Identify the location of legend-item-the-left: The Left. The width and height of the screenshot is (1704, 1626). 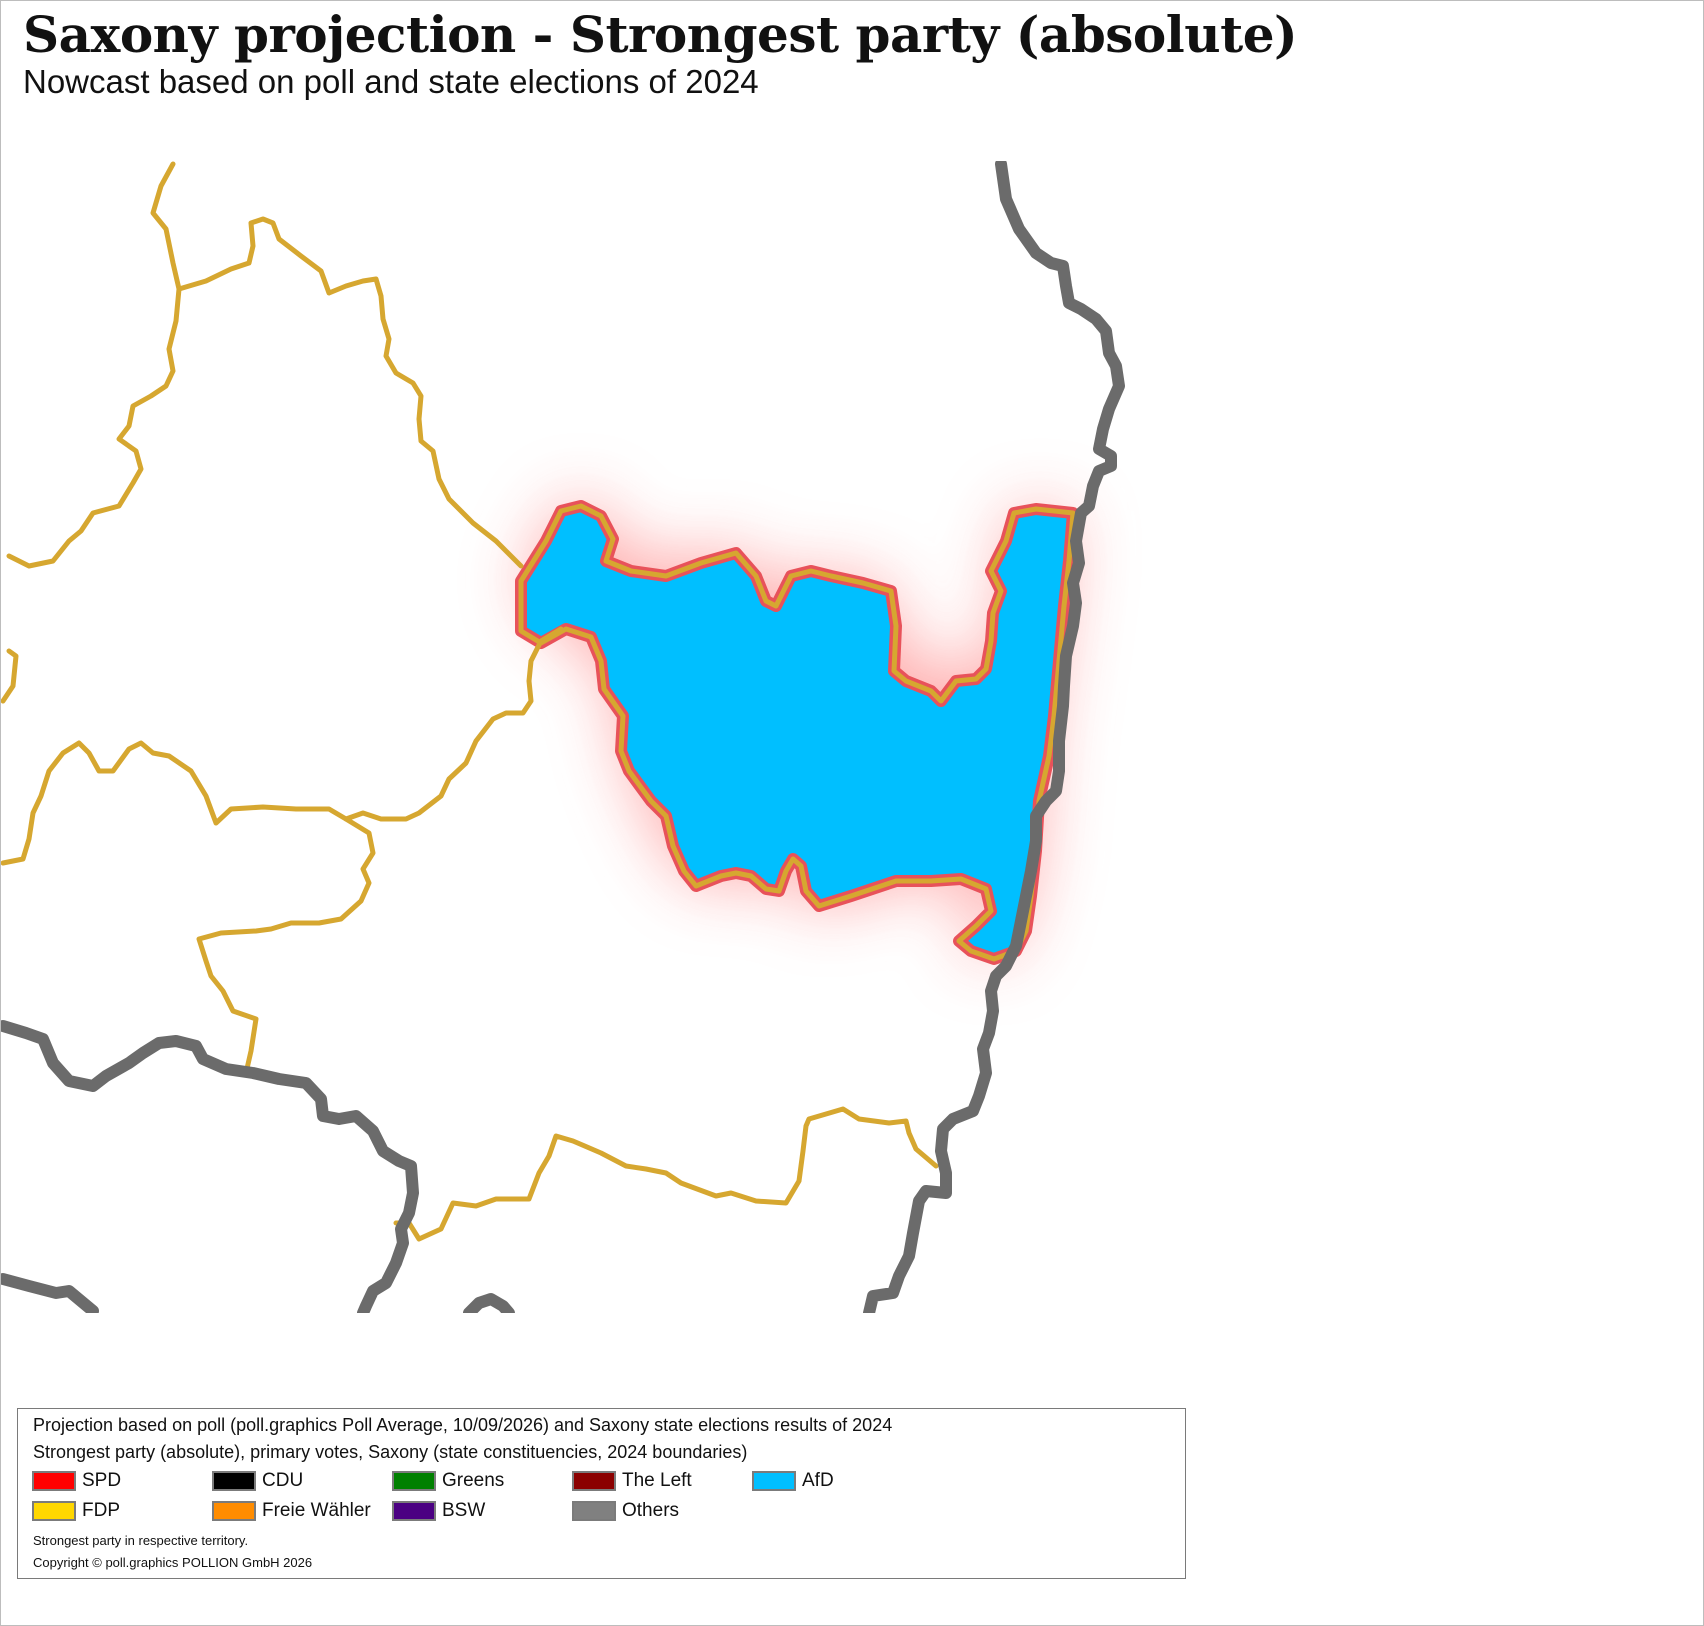
(632, 1481).